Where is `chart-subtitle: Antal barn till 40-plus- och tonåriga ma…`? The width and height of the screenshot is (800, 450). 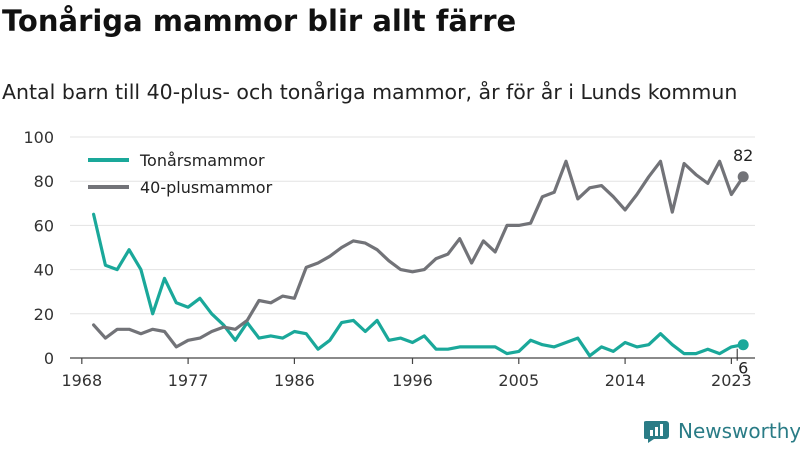
chart-subtitle: Antal barn till 40-plus- och tonåriga ma… is located at coordinates (370, 92).